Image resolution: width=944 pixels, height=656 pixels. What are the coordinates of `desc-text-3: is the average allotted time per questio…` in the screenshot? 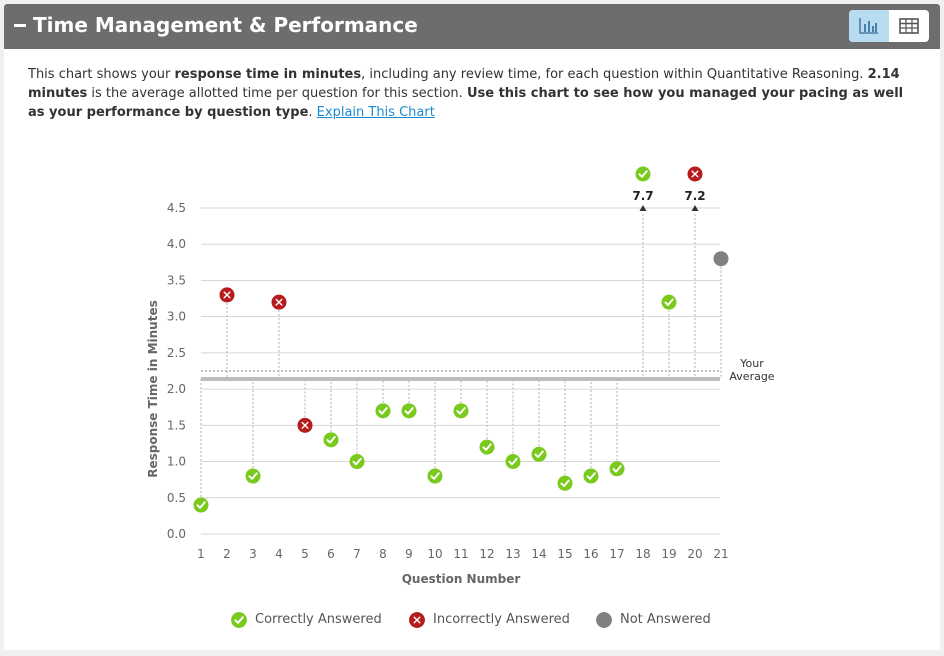 It's located at (277, 93).